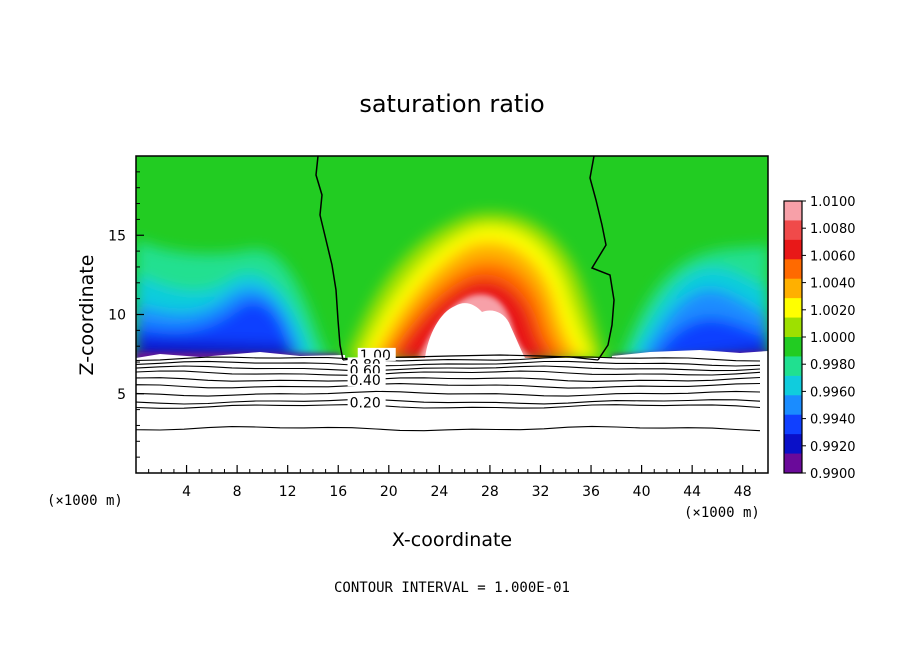 Image resolution: width=904 pixels, height=654 pixels. I want to click on x-unit-left: (×1000 m), so click(85, 501).